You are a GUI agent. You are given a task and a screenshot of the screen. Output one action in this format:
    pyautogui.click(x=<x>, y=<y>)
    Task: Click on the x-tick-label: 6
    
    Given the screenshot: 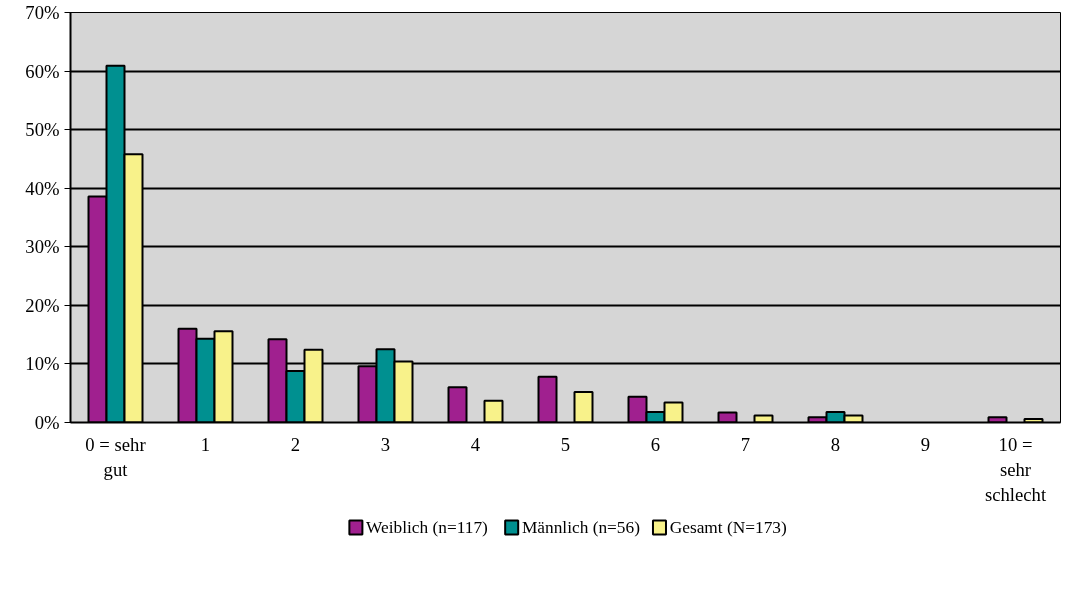 What is the action you would take?
    pyautogui.click(x=655, y=444)
    